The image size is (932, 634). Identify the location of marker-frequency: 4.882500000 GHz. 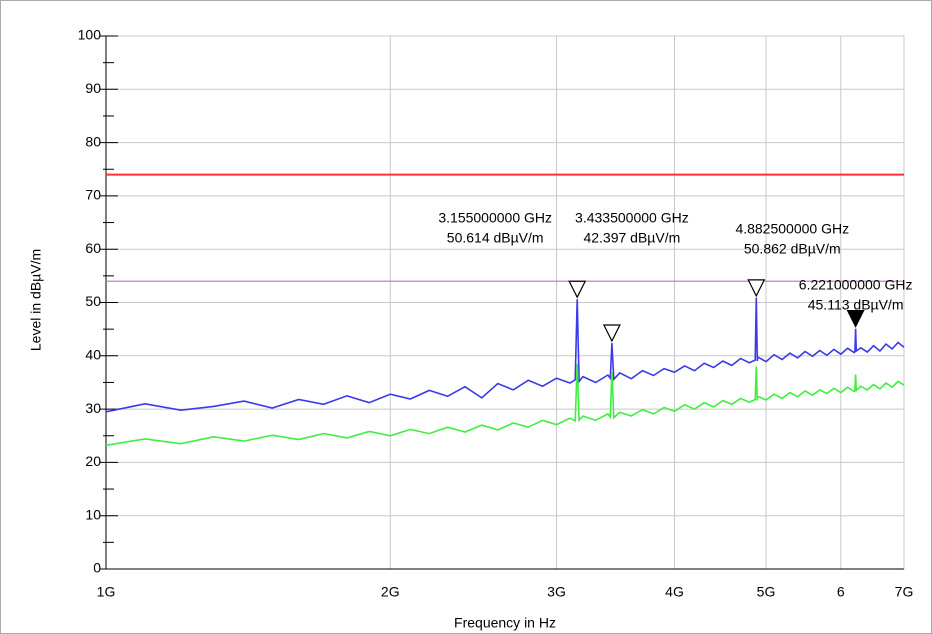
(792, 229).